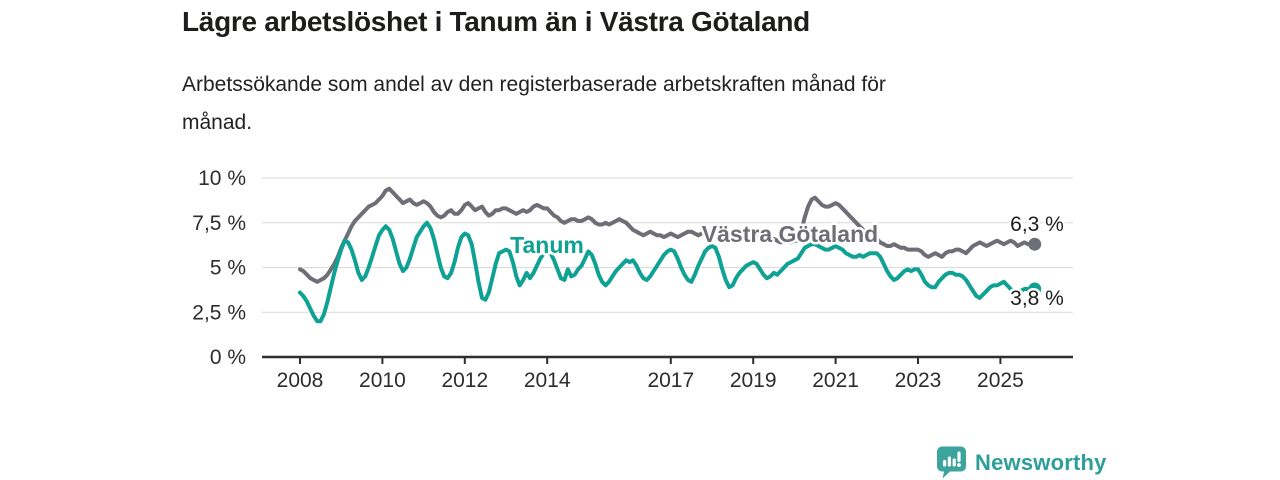 This screenshot has width=1280, height=480. What do you see at coordinates (219, 223) in the screenshot?
I see `y-tick-label: 7,5 %` at bounding box center [219, 223].